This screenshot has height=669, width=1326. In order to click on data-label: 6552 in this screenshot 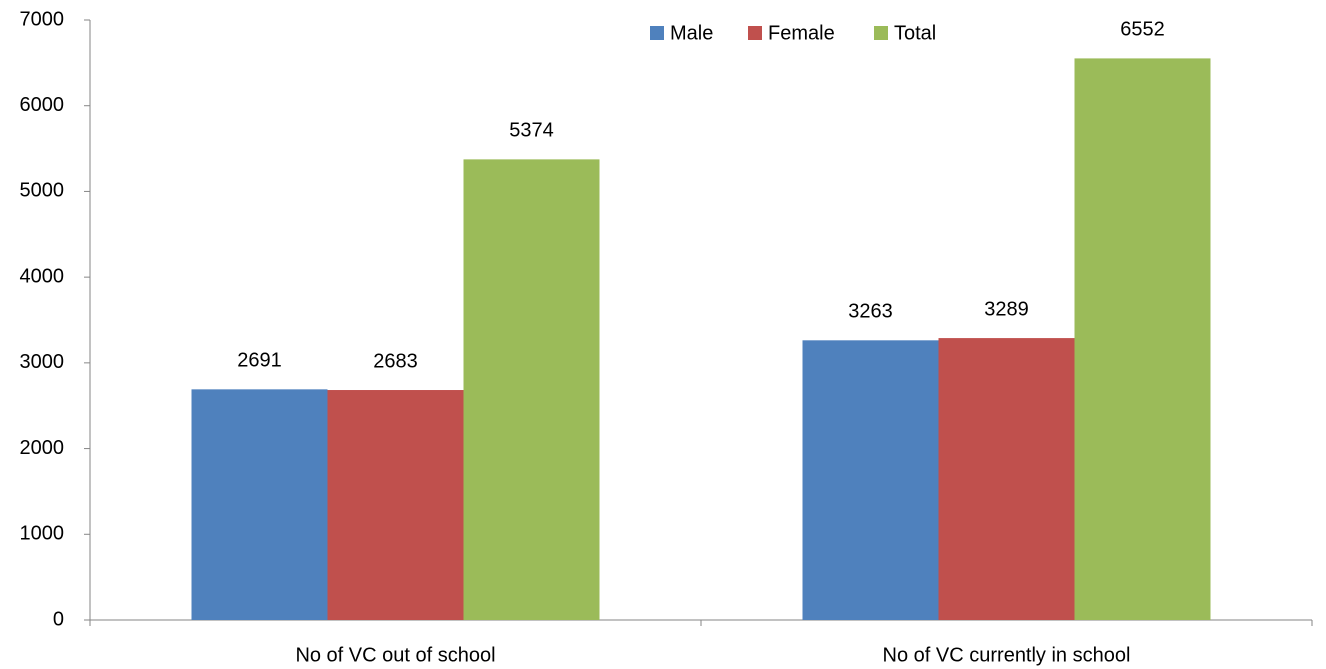, I will do `click(1142, 30)`.